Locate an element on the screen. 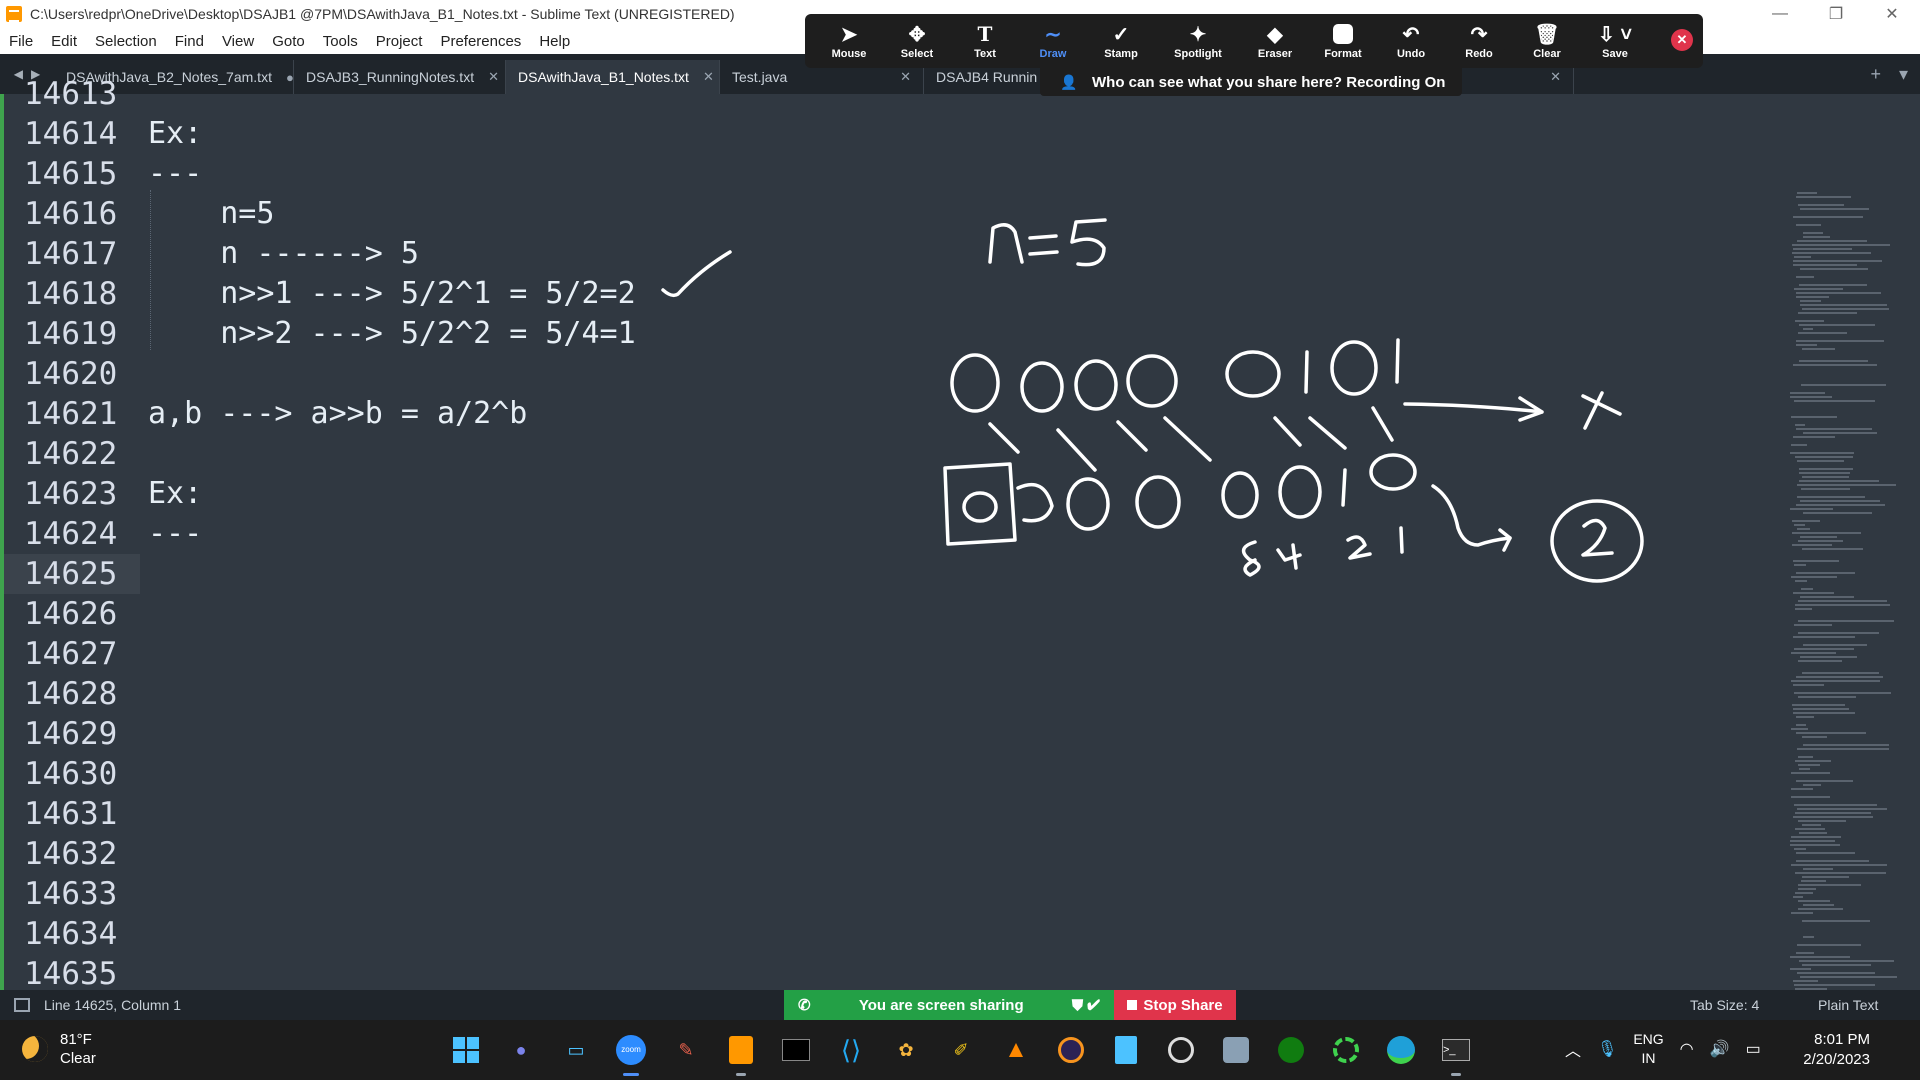  tool-select: ✥ Select is located at coordinates (917, 42).